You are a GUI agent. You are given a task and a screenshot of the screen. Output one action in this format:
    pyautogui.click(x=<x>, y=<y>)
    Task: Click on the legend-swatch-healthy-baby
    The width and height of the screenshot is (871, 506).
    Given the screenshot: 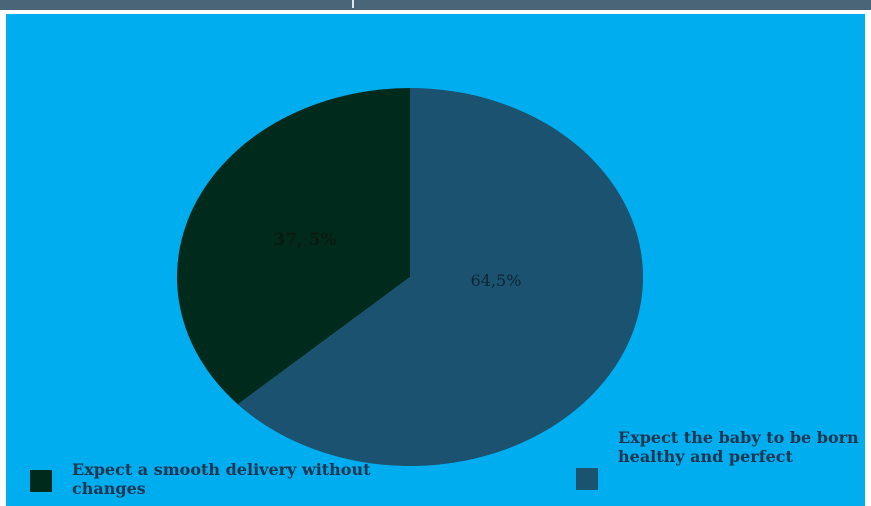 What is the action you would take?
    pyautogui.click(x=587, y=479)
    